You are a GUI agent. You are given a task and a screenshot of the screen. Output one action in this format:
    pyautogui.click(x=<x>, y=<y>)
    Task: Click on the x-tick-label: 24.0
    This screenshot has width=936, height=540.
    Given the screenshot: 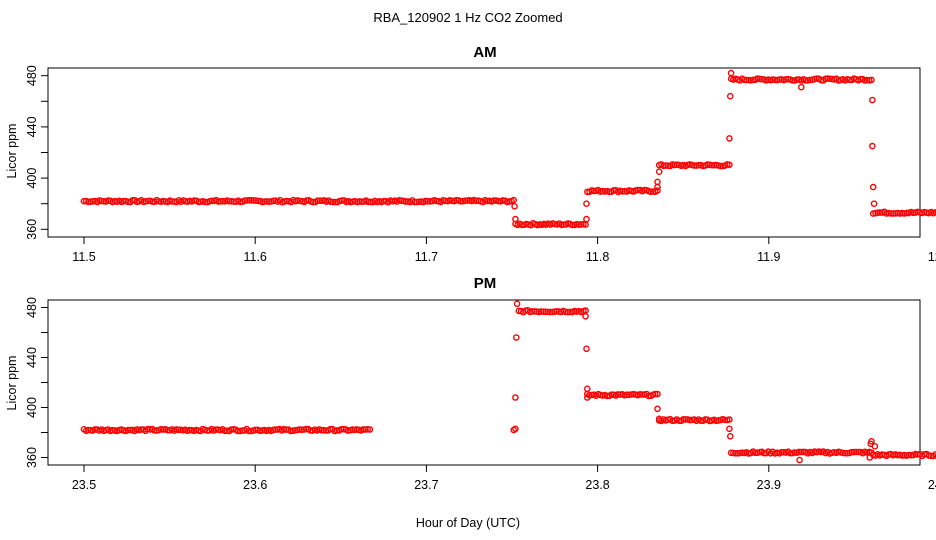 What is the action you would take?
    pyautogui.click(x=932, y=485)
    